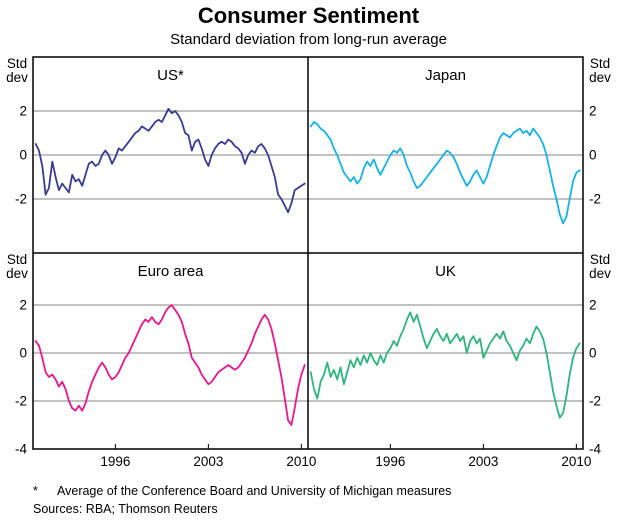 This screenshot has width=617, height=529. What do you see at coordinates (595, 449) in the screenshot?
I see `y-tick-label-right: -4` at bounding box center [595, 449].